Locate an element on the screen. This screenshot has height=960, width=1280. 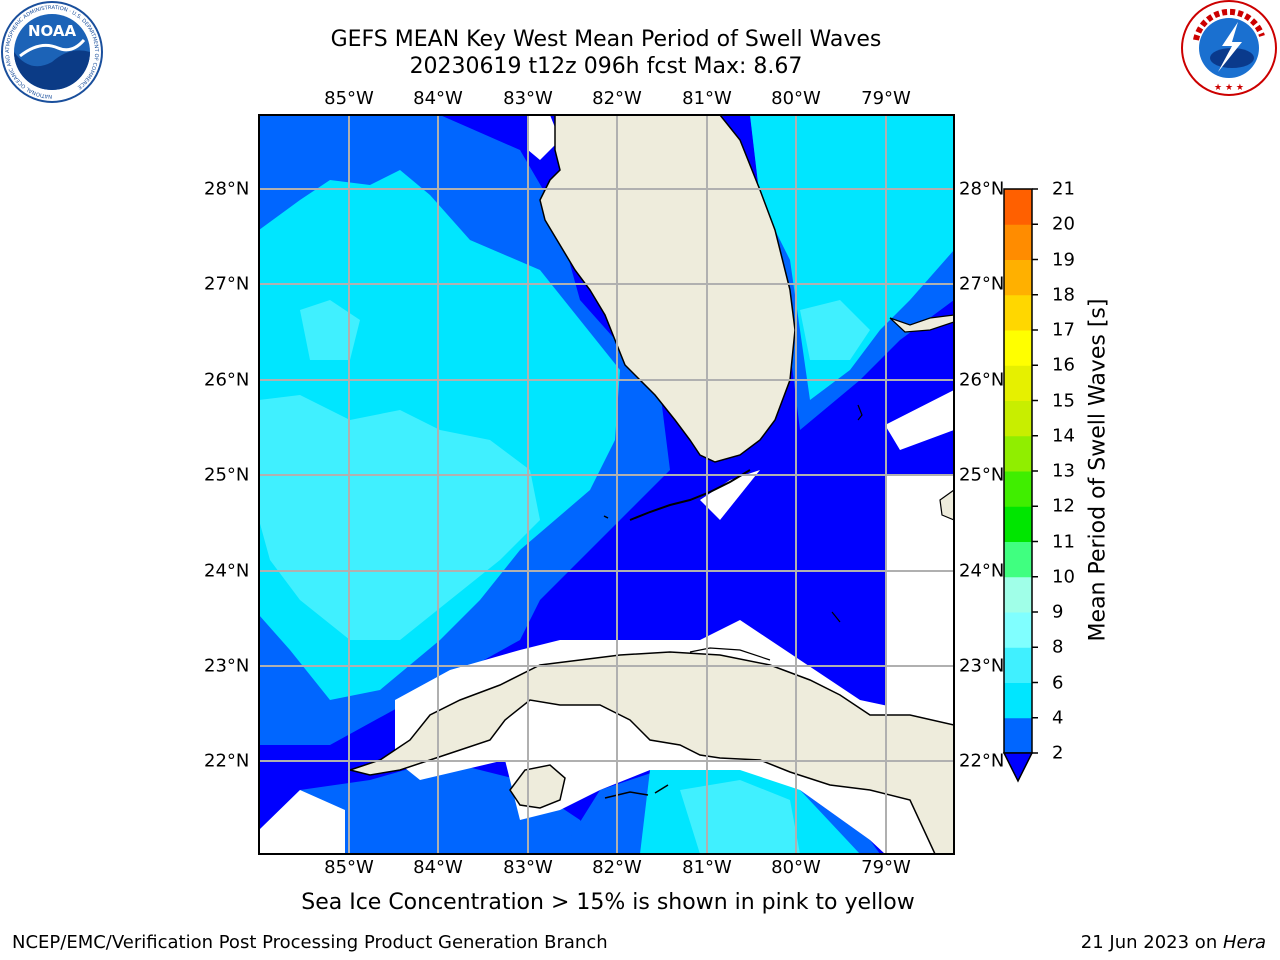
chart-subtitle: 20230619 t12z 096h fcst Max: 8.67 is located at coordinates (606, 66).